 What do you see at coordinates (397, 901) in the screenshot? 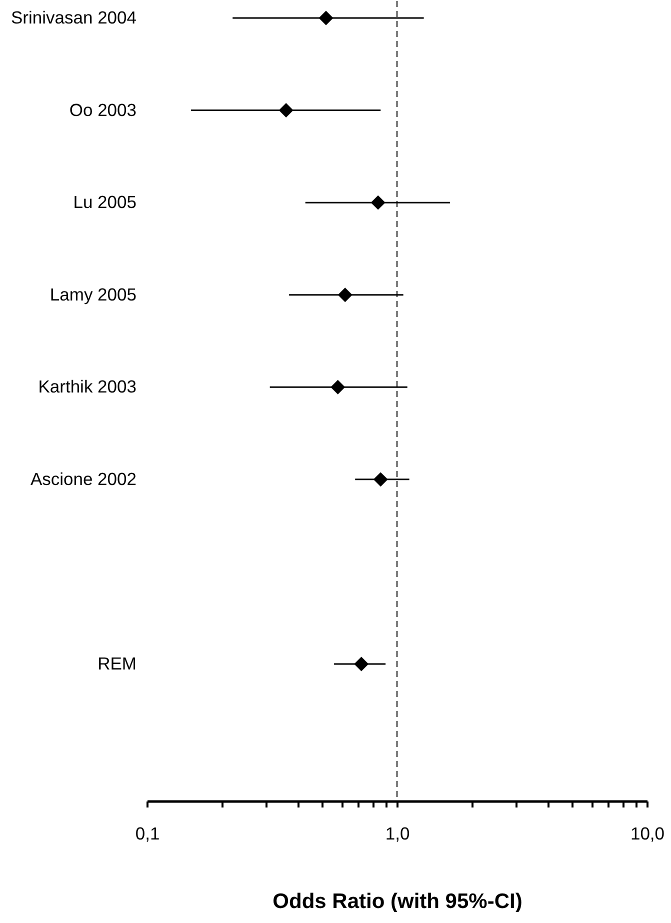
I see `x-axis-title: Odds Ratio (with 95%-CI)` at bounding box center [397, 901].